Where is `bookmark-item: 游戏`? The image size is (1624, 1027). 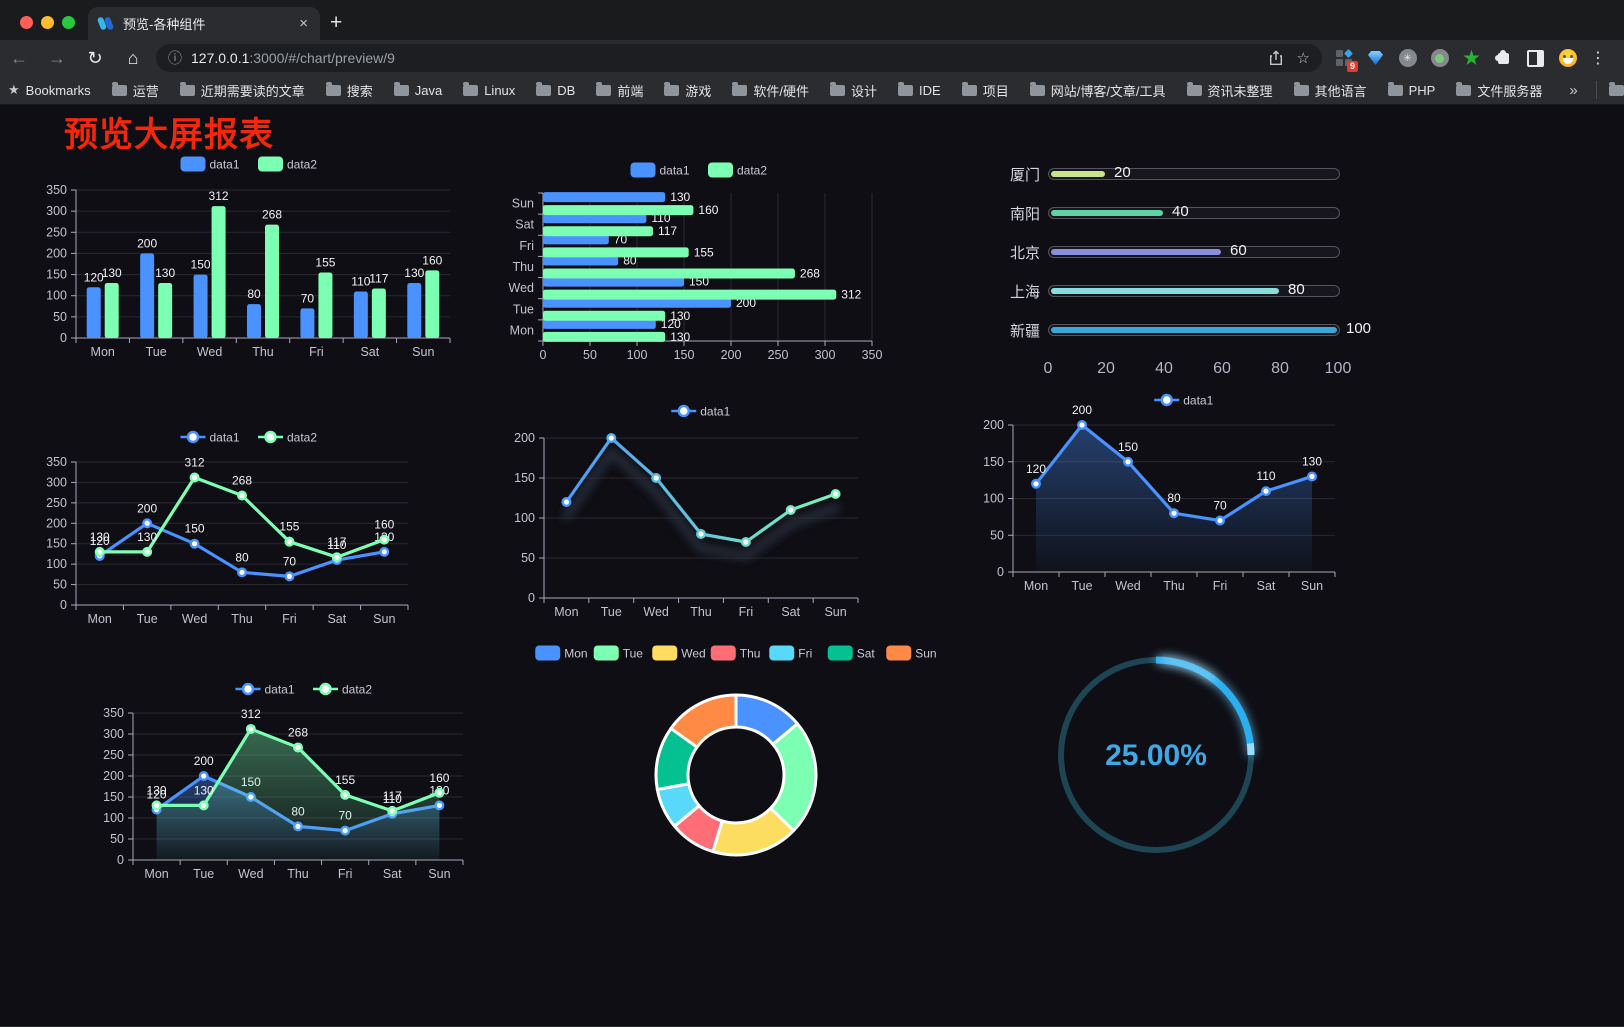
bookmark-item: 游戏 is located at coordinates (687, 90).